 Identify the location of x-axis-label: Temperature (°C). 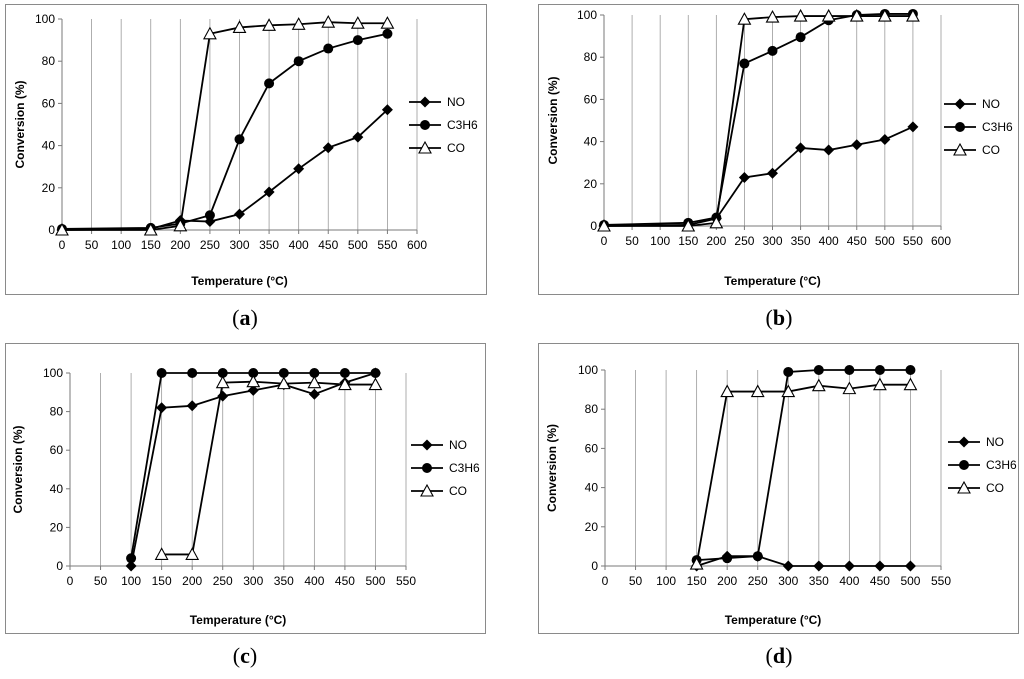
(773, 620).